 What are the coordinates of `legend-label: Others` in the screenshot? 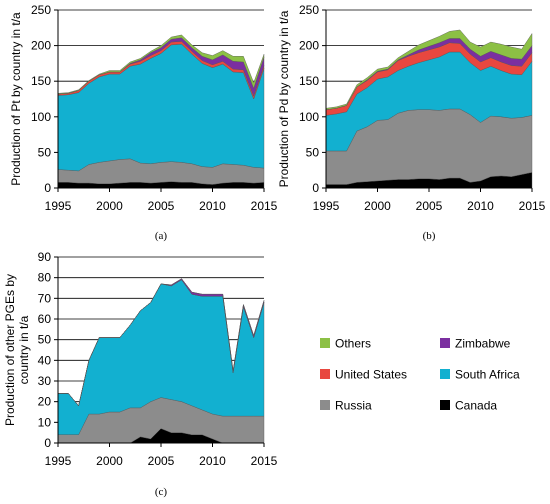 It's located at (353, 344).